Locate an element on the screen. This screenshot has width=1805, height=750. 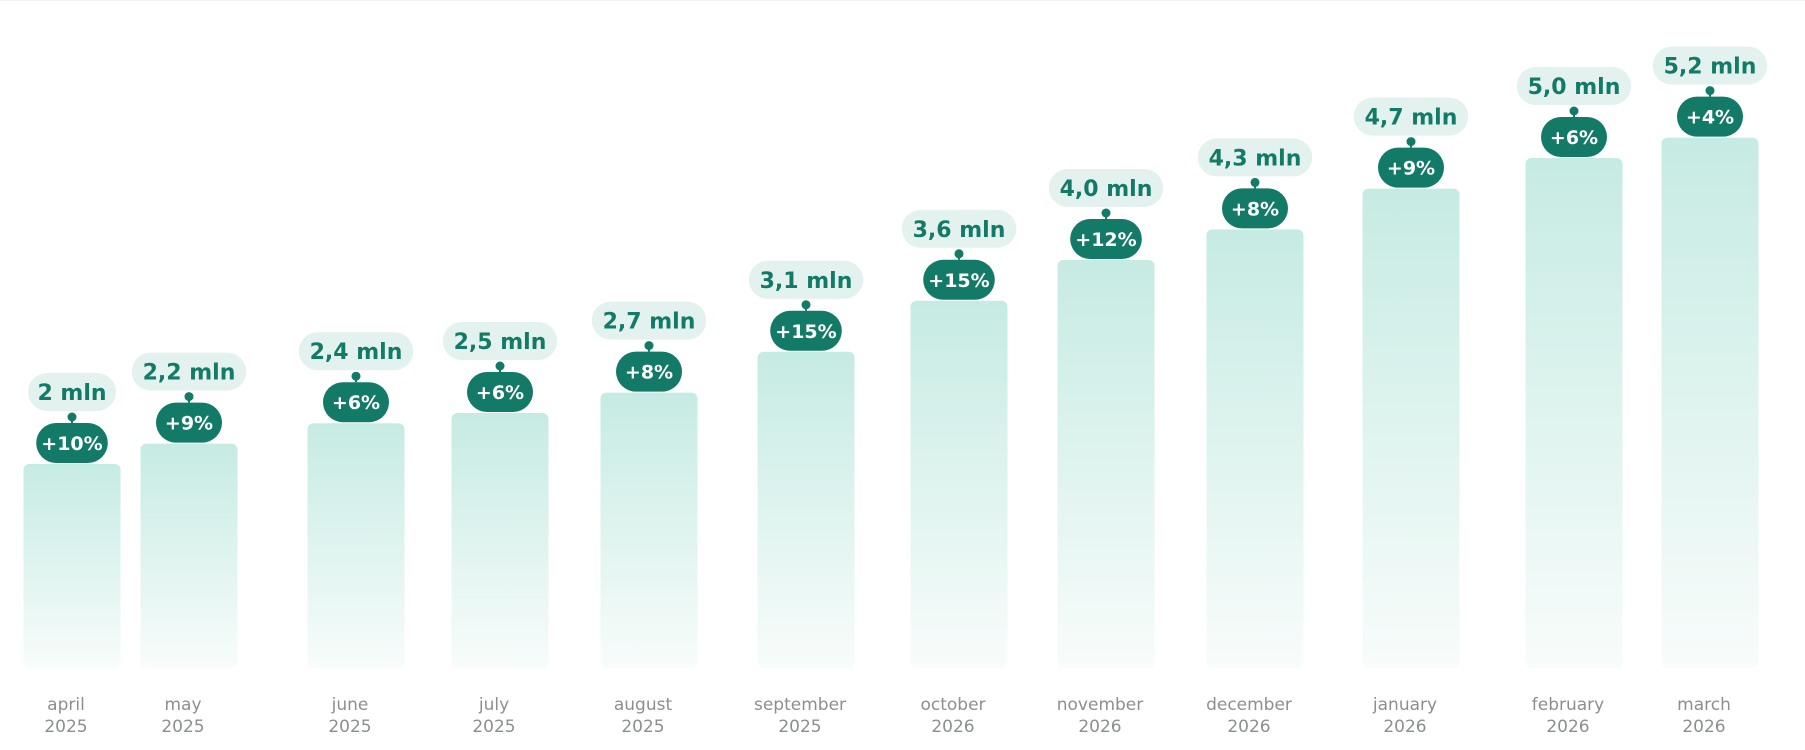
bar-september is located at coordinates (806, 509).